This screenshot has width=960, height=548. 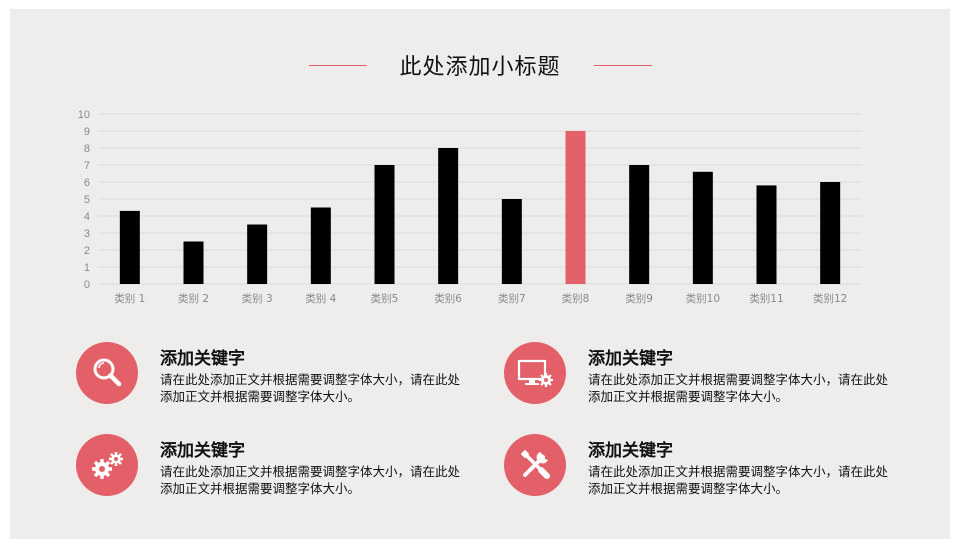 I want to click on y-tick-label: 8, so click(x=87, y=149).